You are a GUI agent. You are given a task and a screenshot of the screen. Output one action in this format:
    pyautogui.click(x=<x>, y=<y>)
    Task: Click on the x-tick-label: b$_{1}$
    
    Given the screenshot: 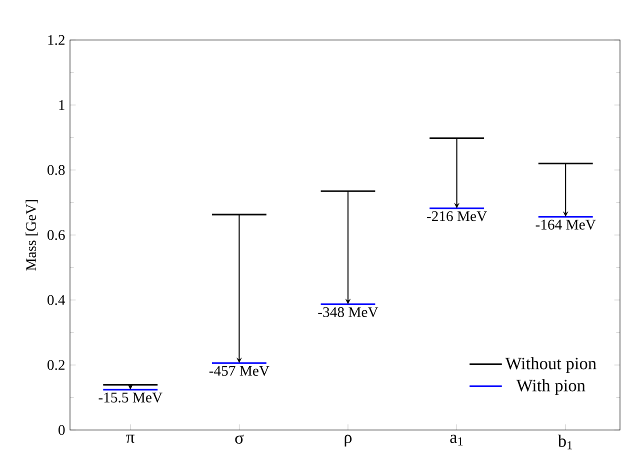 What is the action you would take?
    pyautogui.click(x=565, y=442)
    